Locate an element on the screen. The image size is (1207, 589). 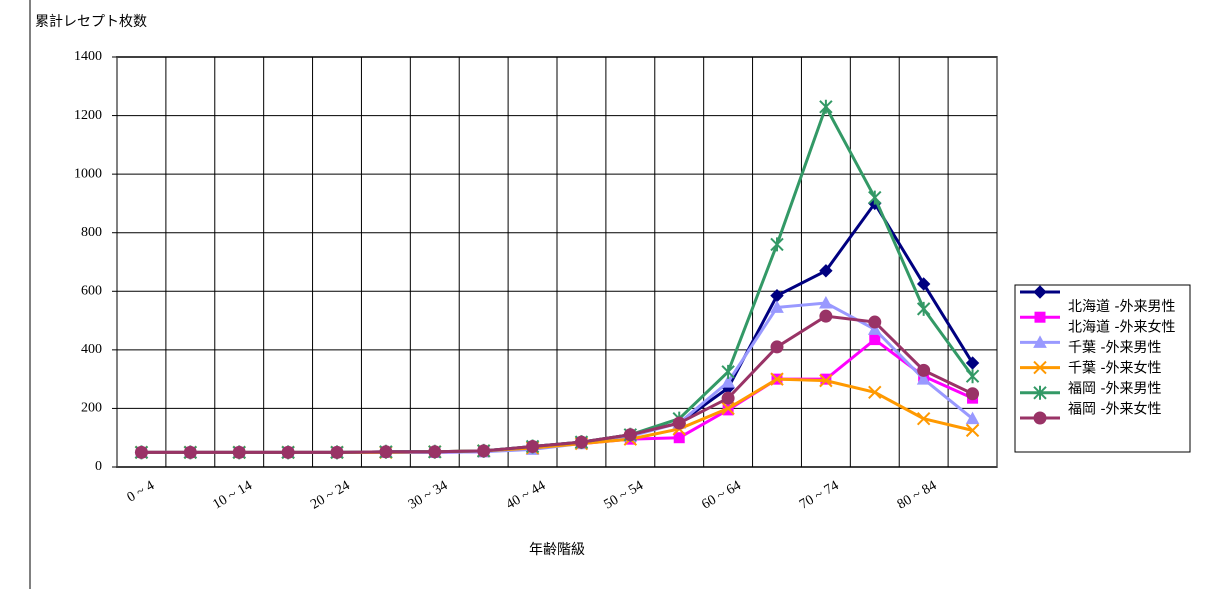
x-tick-label: 10 ~ 14 is located at coordinates (232, 495).